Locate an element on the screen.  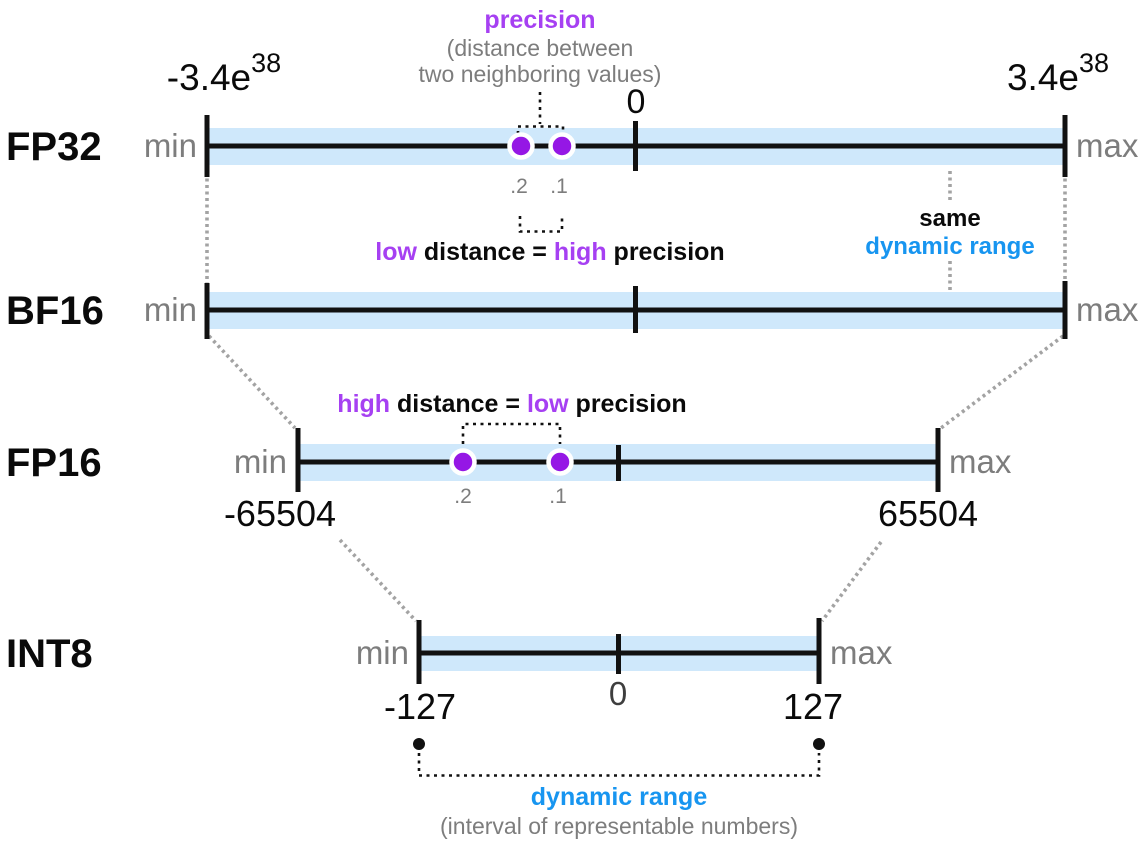
precision-title: precision is located at coordinates (540, 20).